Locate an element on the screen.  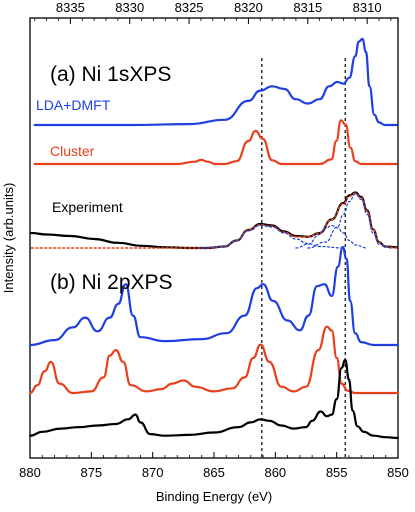
top-tick-label: 8335 is located at coordinates (70, 7).